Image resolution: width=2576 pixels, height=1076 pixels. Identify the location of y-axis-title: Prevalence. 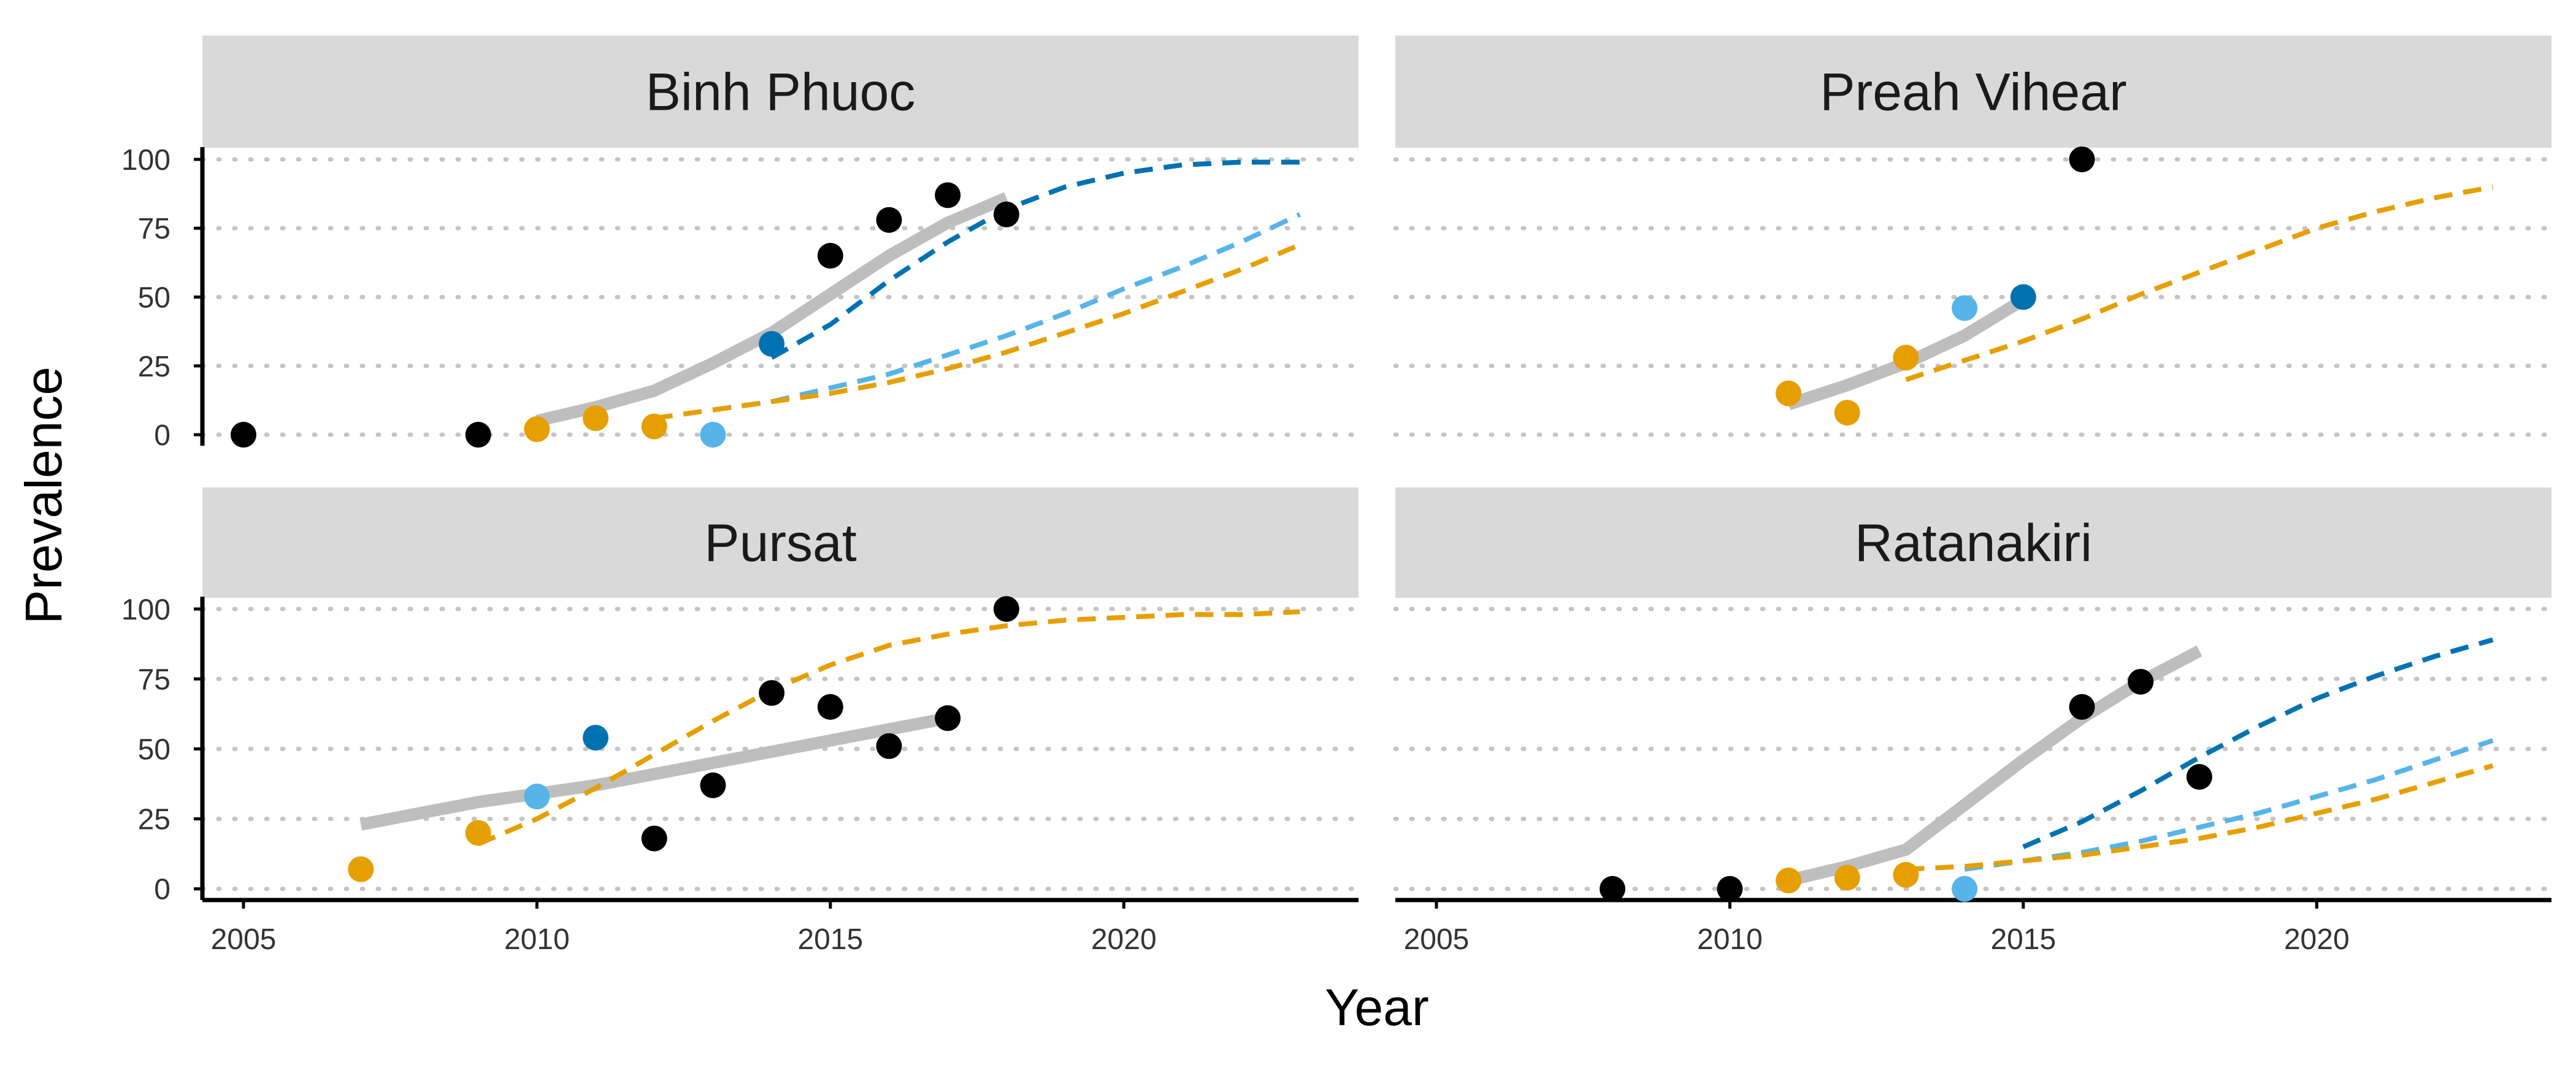
(43, 496).